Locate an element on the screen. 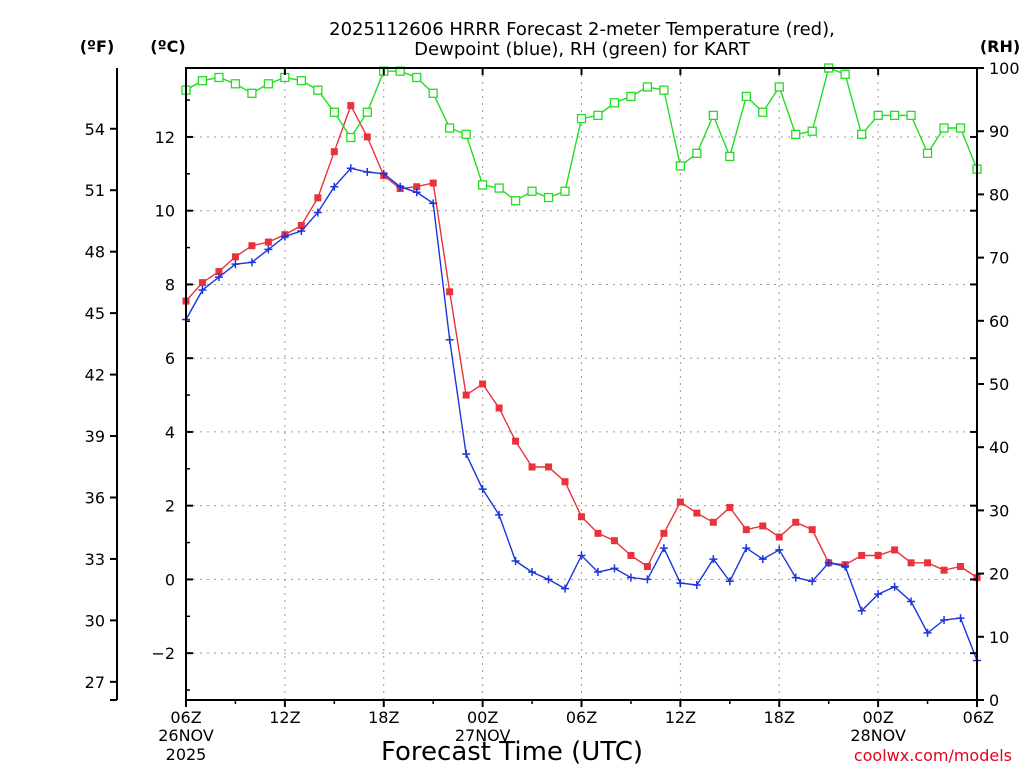 The image size is (1024, 768). rh-tick-label: 0 is located at coordinates (994, 700).